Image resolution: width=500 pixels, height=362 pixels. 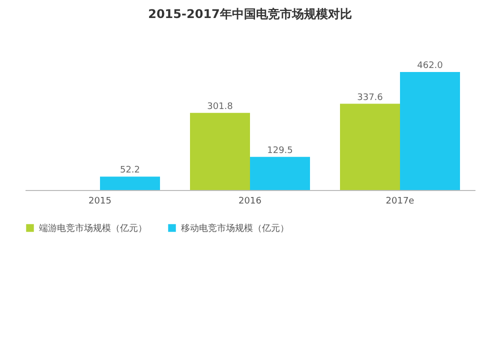 I want to click on x-tick-label: 2016, so click(x=250, y=201).